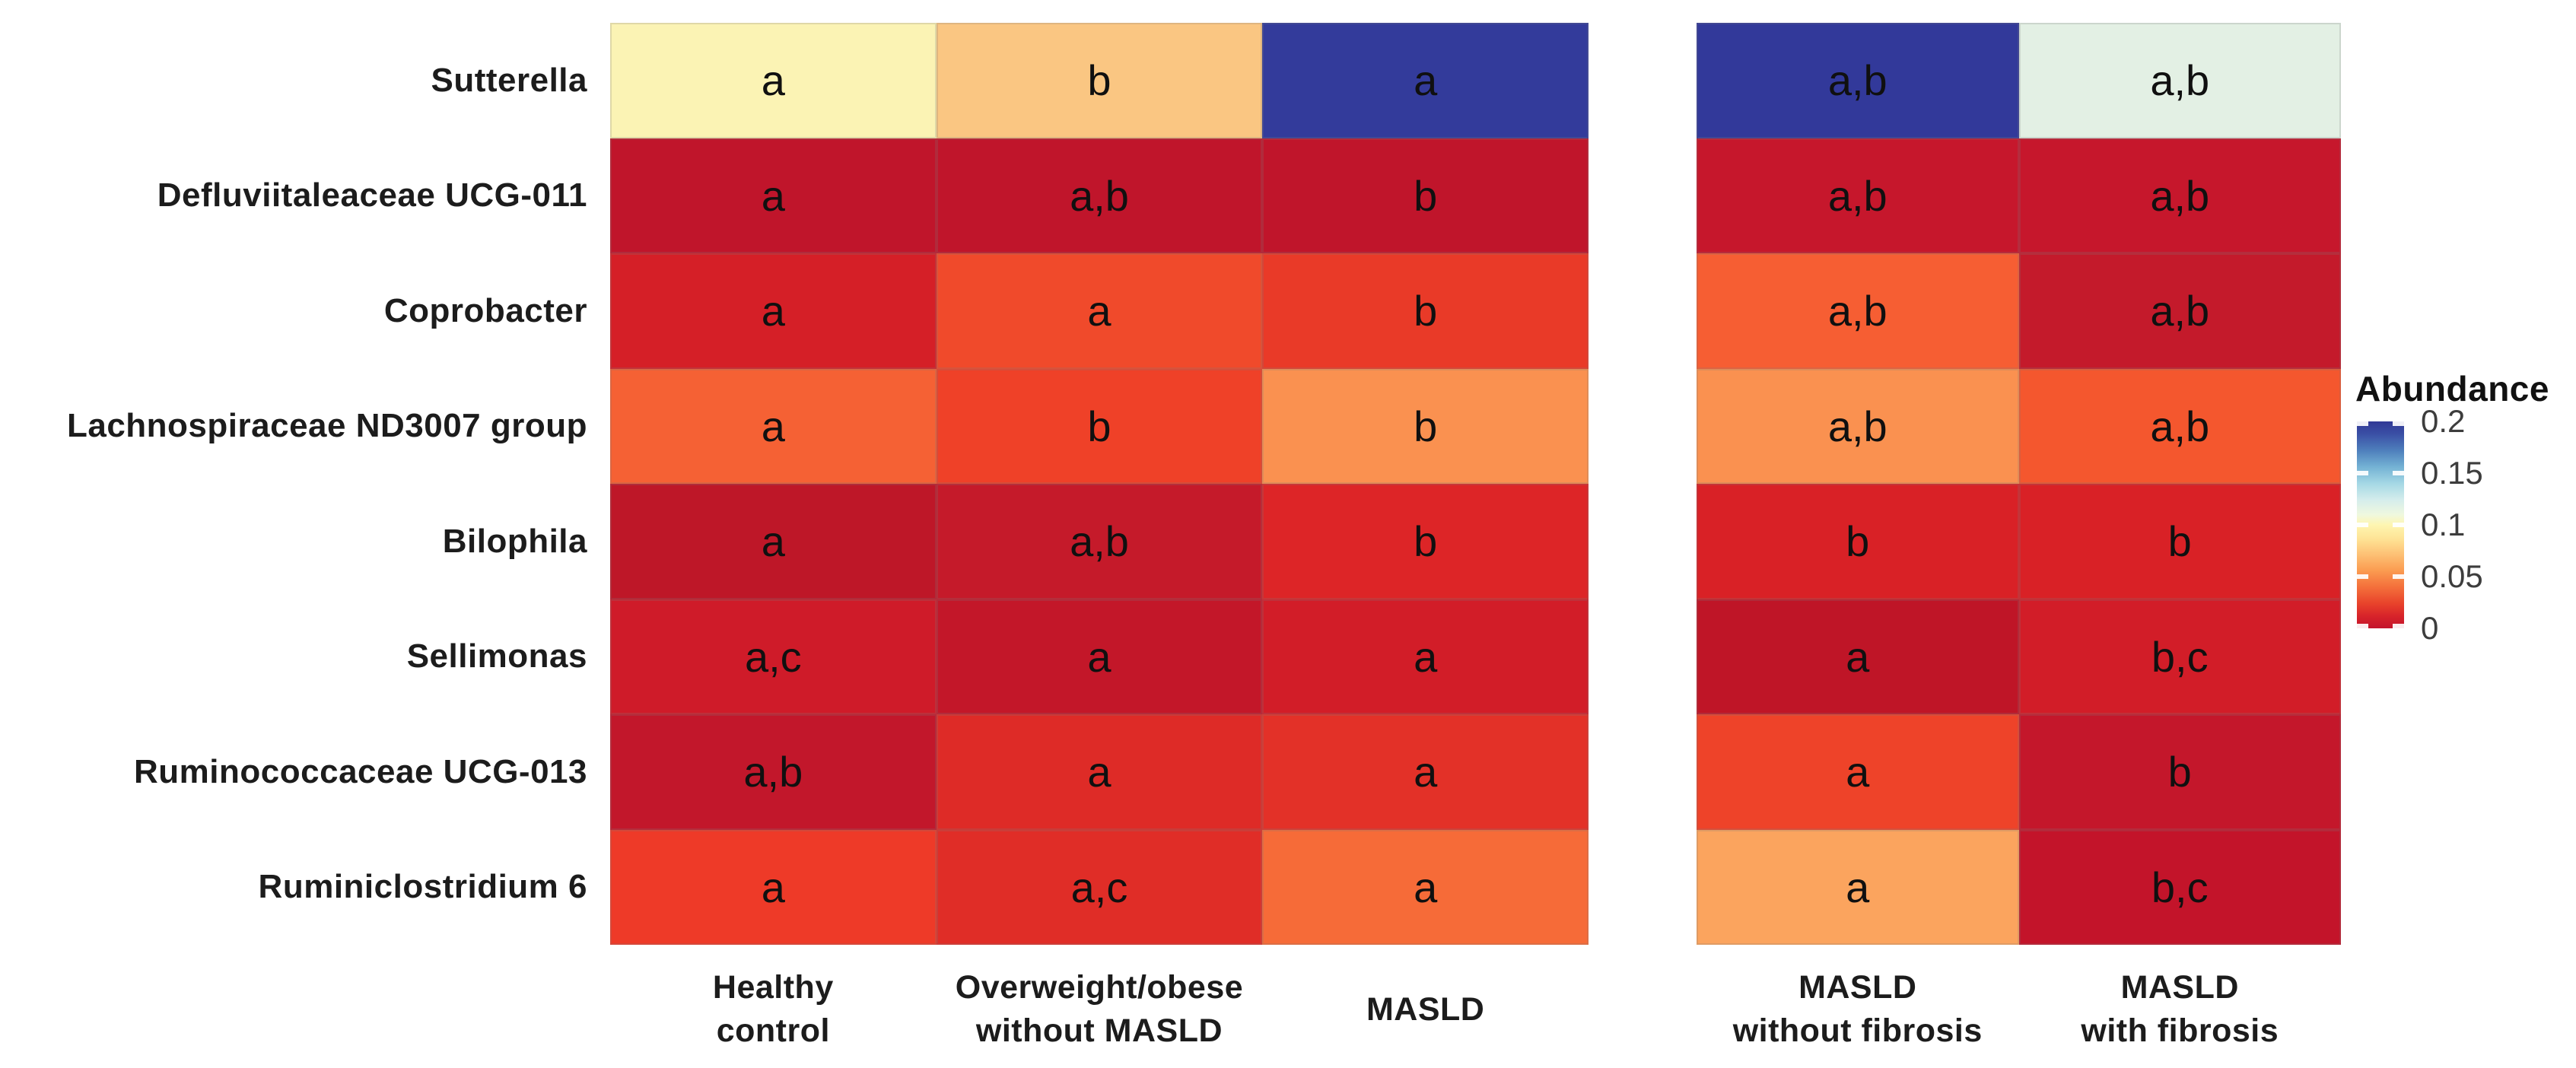 Image resolution: width=2576 pixels, height=1068 pixels. I want to click on column-label: MASLD, so click(1425, 1009).